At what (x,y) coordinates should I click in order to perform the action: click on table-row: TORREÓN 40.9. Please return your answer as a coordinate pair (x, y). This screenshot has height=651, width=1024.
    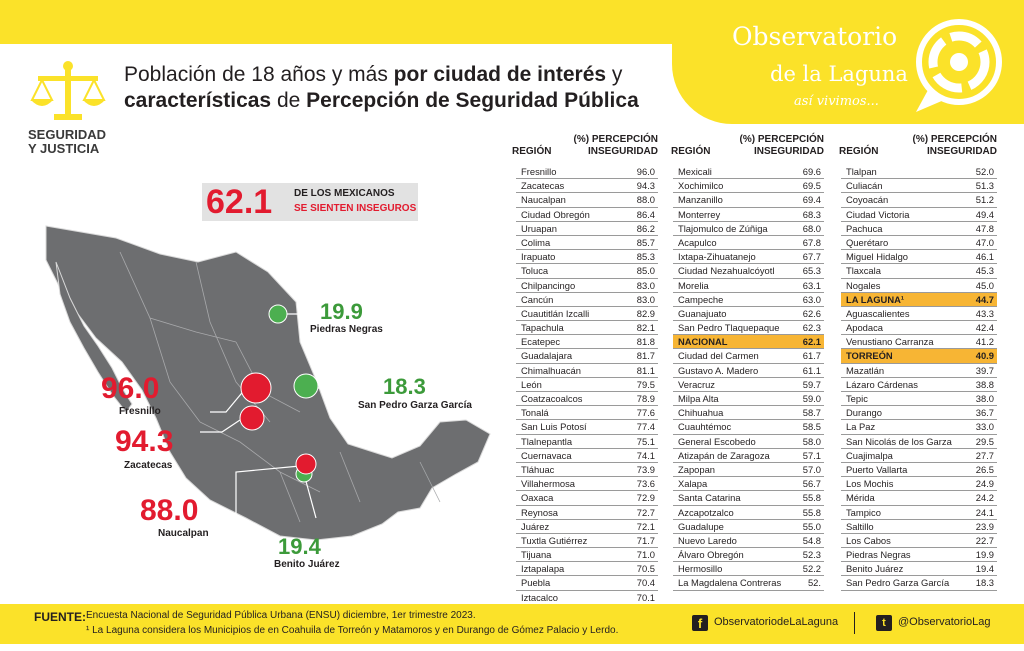
    Looking at the image, I should click on (919, 356).